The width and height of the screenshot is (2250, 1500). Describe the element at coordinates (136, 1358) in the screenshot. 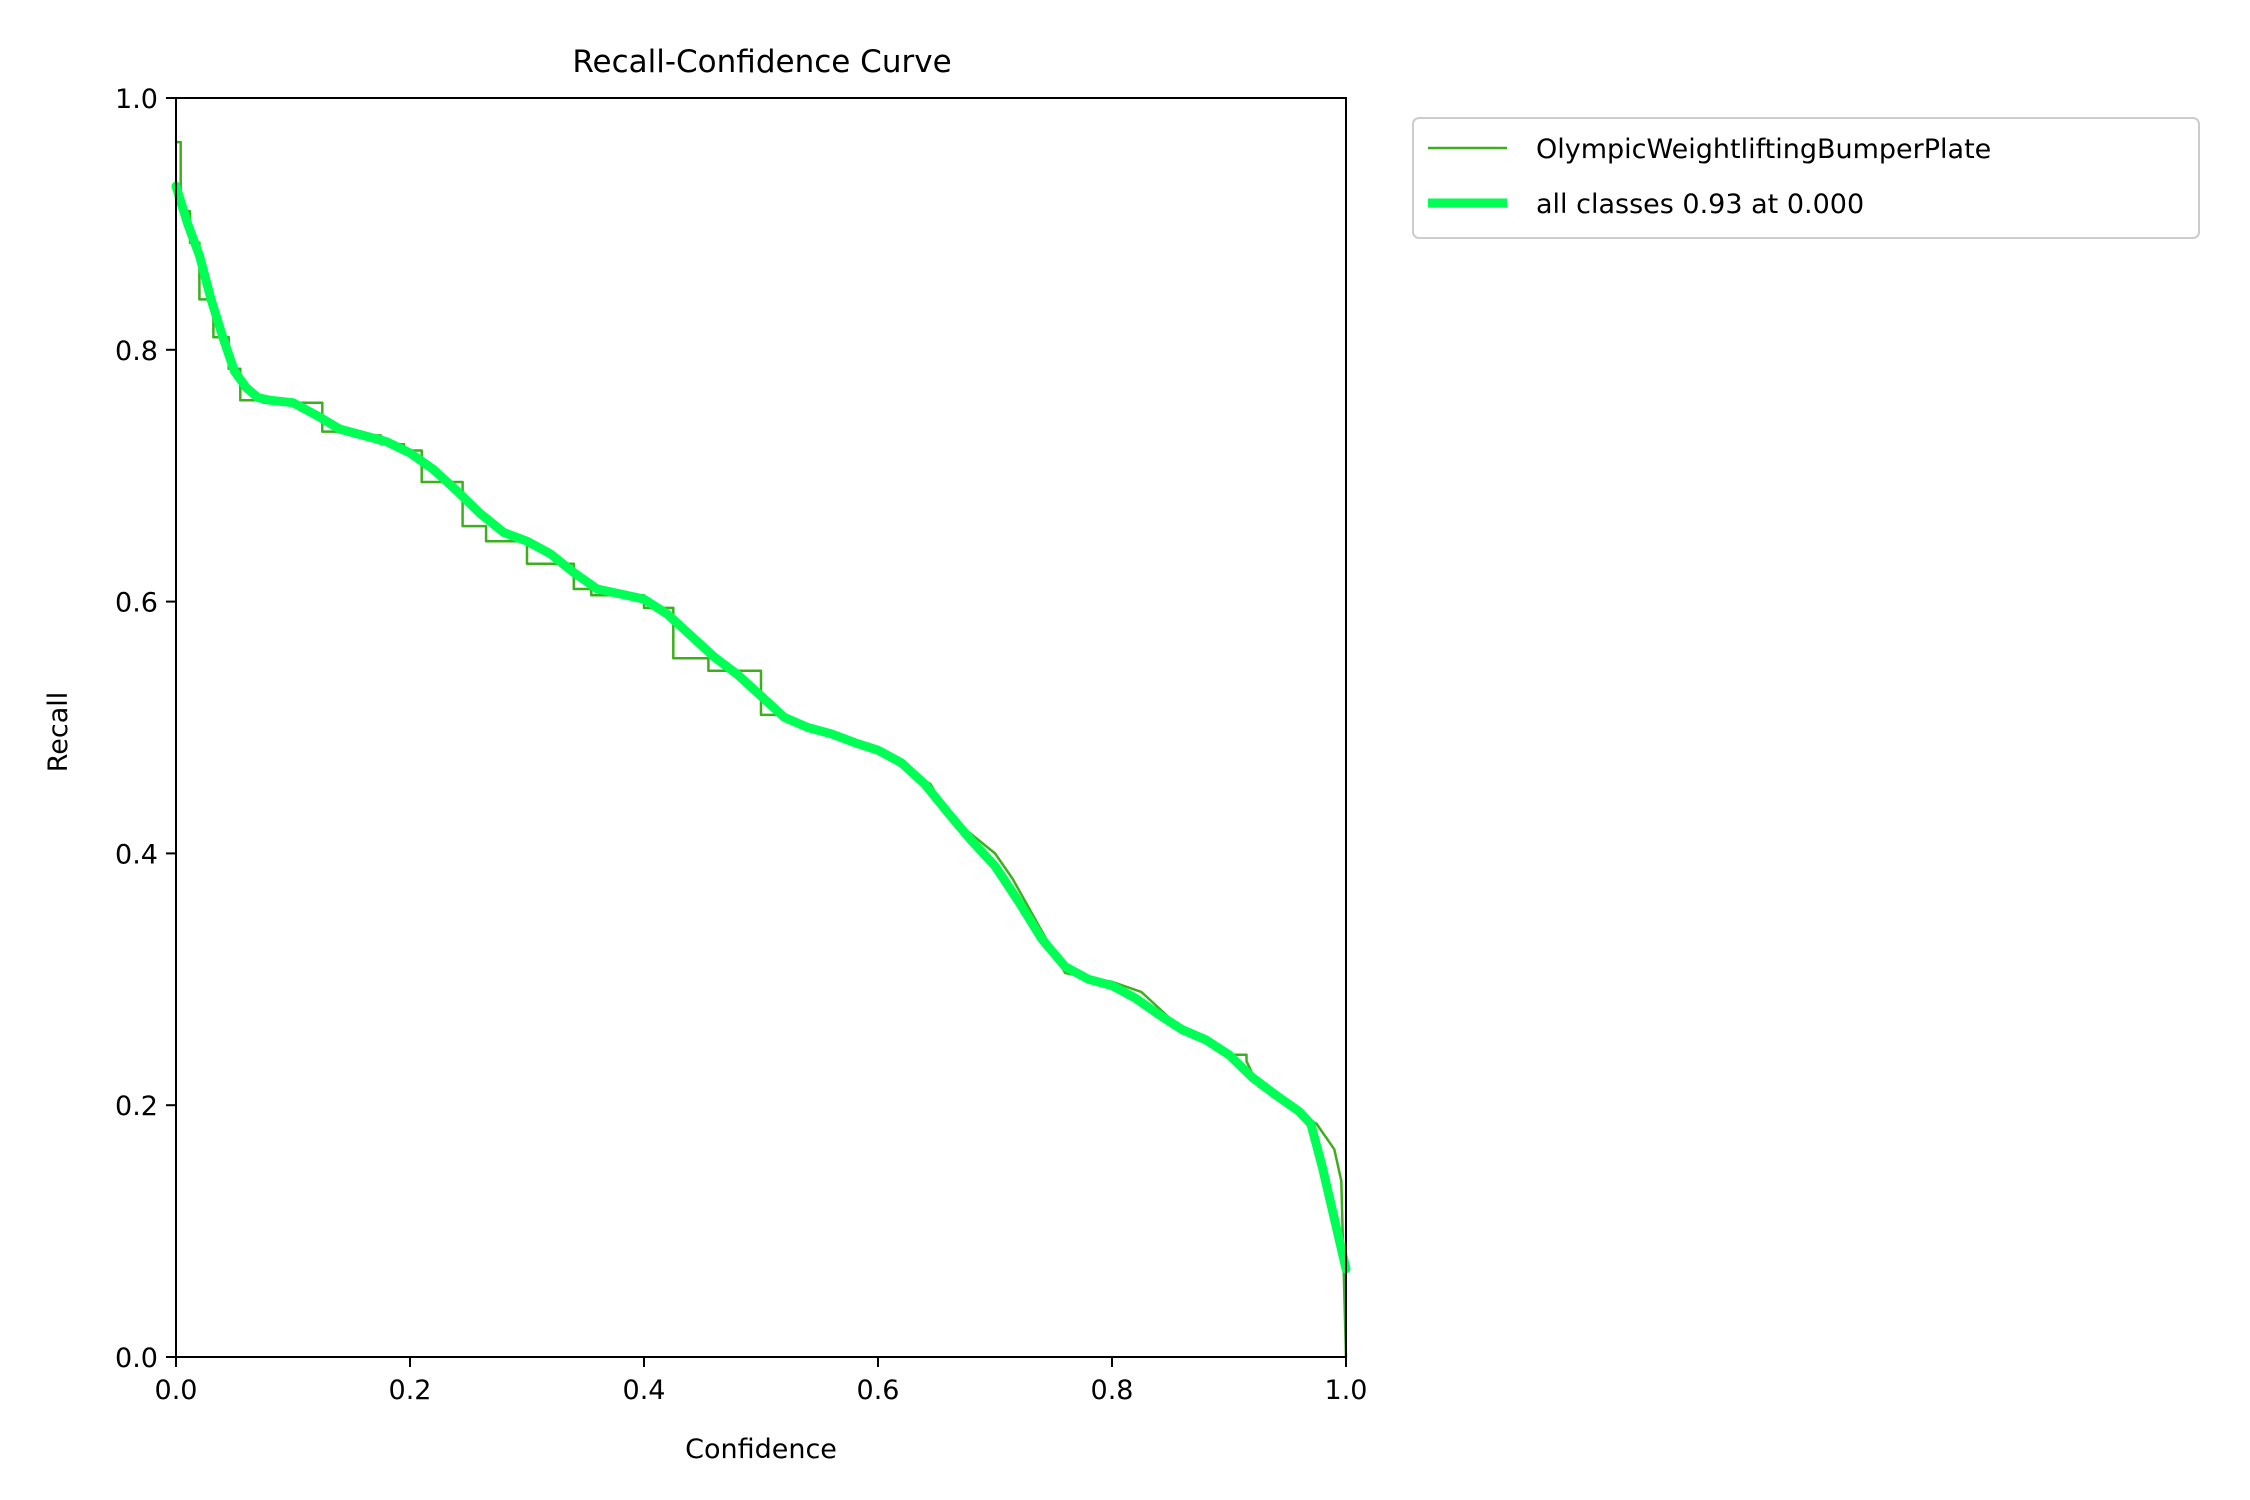

I see `y-tick-label: 0.0` at that location.